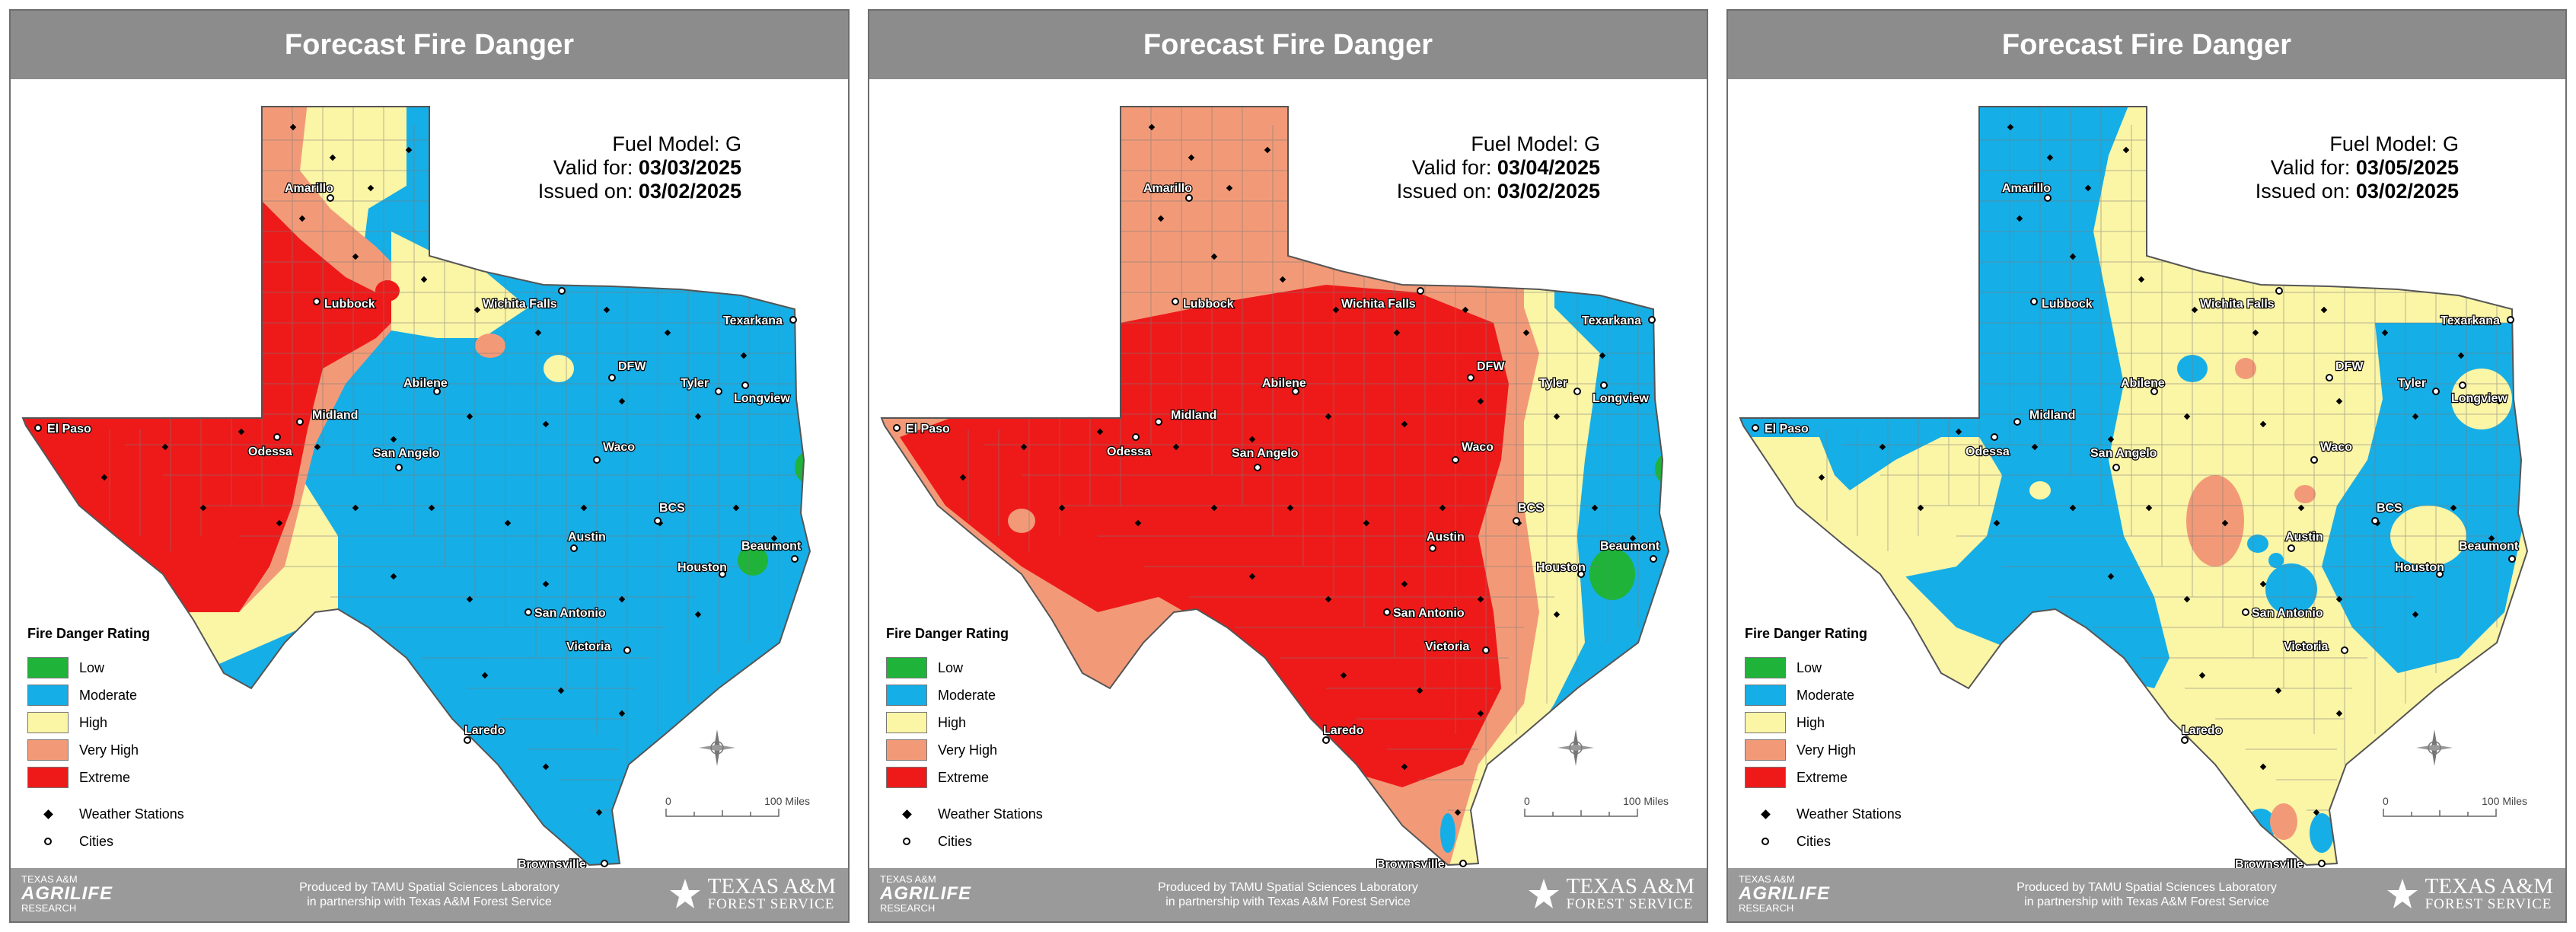 The width and height of the screenshot is (2576, 932). What do you see at coordinates (96, 841) in the screenshot?
I see `legend-cities-label: Cities` at bounding box center [96, 841].